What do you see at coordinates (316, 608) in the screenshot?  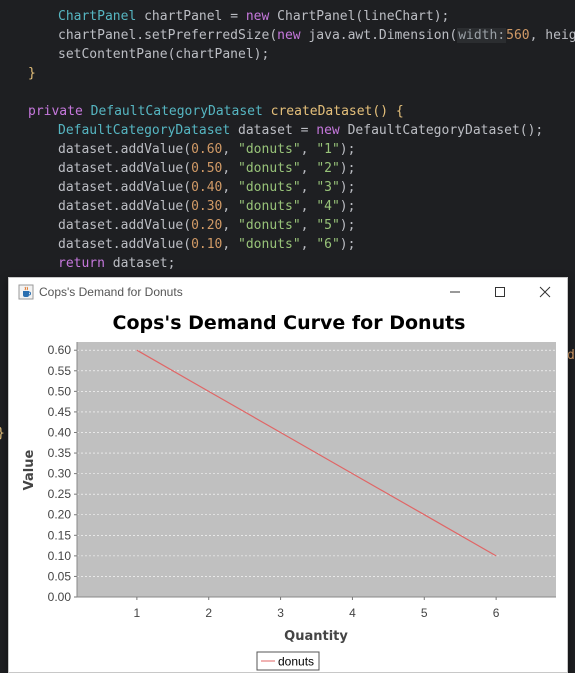 I see `x-axis: 1 2 3 4 5 6` at bounding box center [316, 608].